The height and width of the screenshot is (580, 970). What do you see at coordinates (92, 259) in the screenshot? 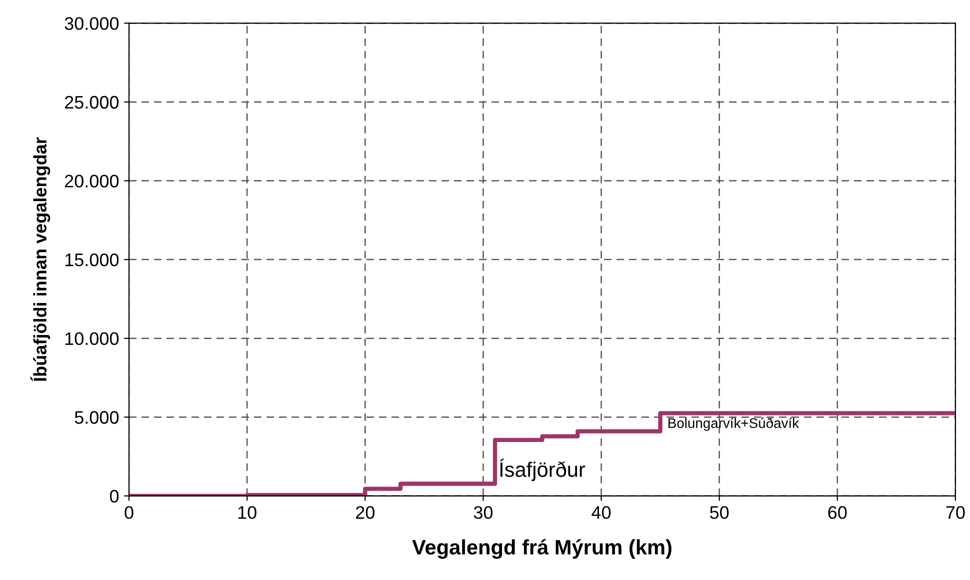
I see `y-tick-label: 15.000` at bounding box center [92, 259].